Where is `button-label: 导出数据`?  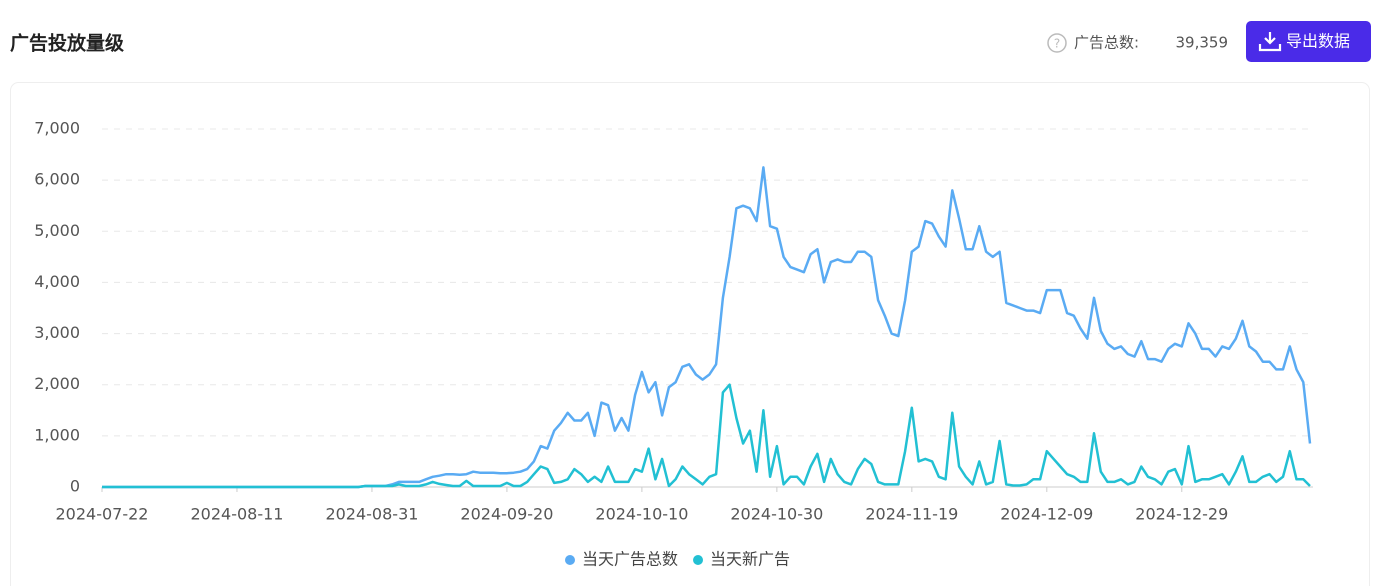
button-label: 导出数据 is located at coordinates (1318, 41).